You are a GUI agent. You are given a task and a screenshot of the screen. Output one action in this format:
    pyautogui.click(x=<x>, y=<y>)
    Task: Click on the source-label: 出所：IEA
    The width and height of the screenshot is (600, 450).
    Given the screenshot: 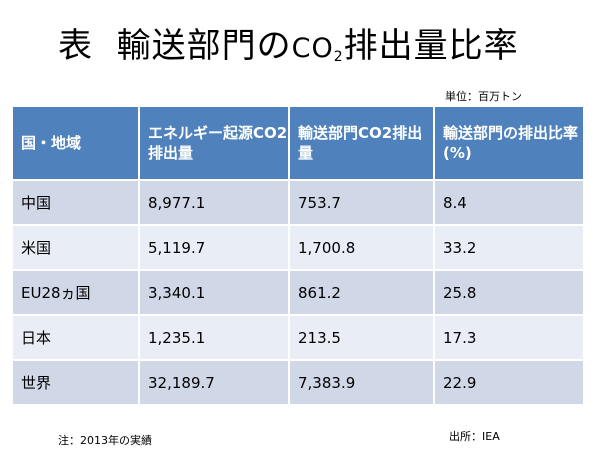 What is the action you would take?
    pyautogui.click(x=474, y=436)
    